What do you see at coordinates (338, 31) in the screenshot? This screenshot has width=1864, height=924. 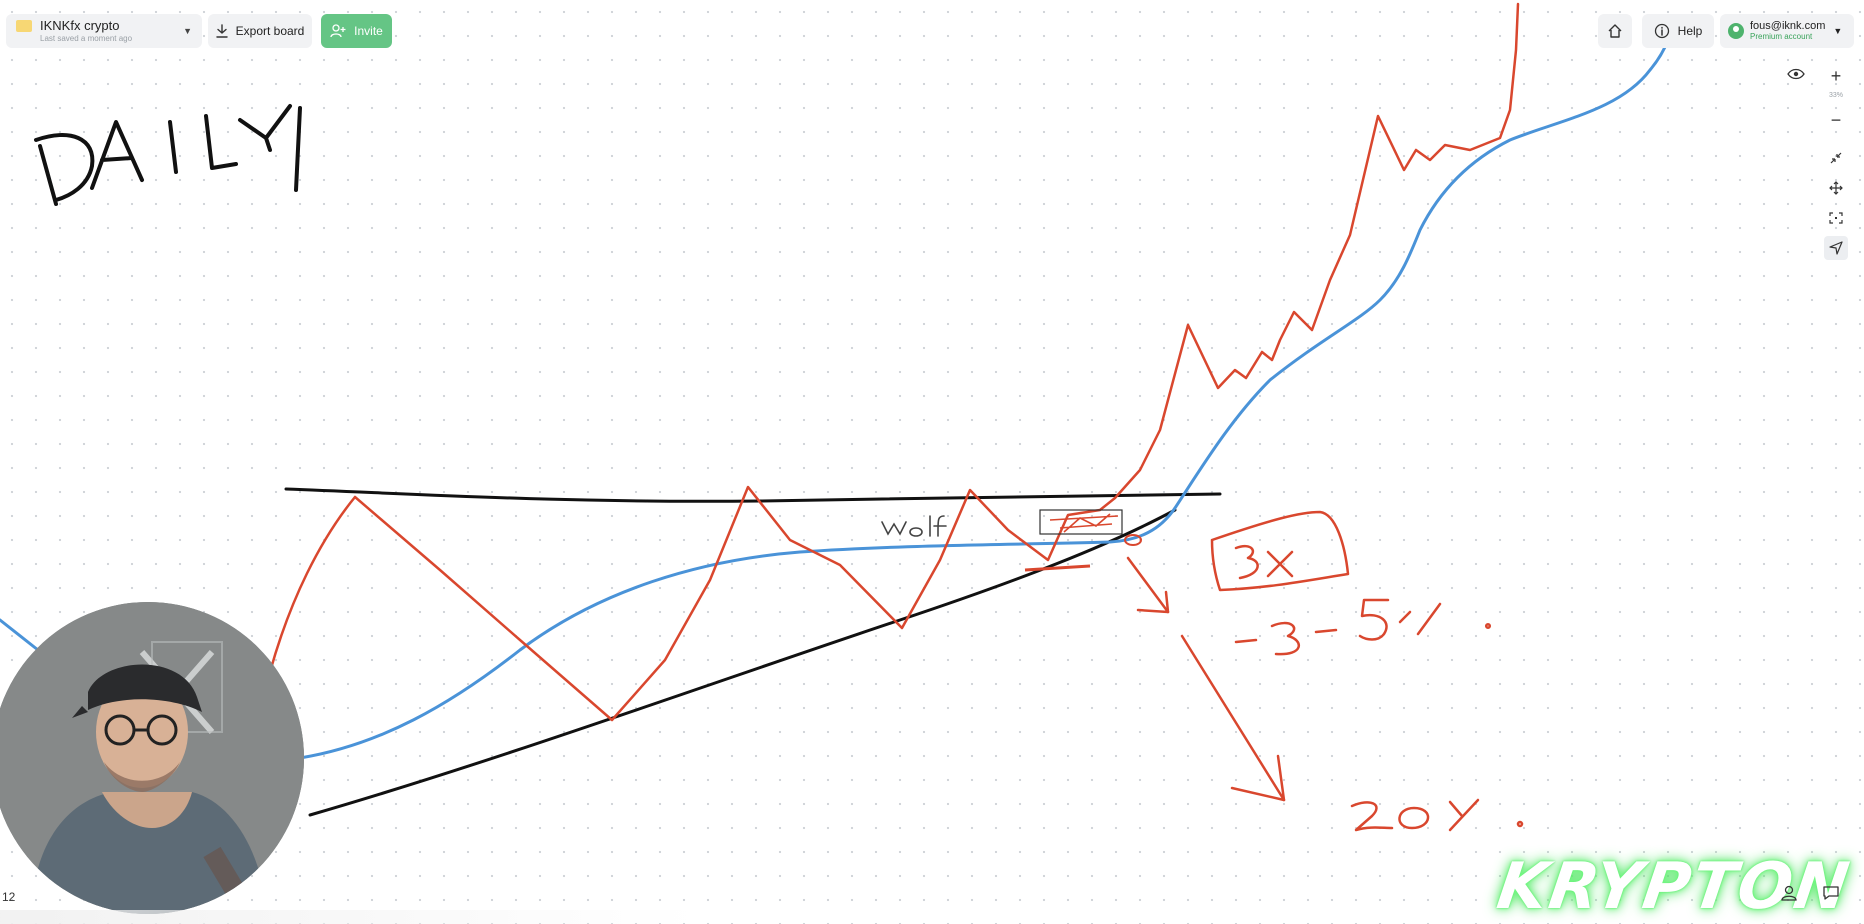 I see `add-user-icon` at bounding box center [338, 31].